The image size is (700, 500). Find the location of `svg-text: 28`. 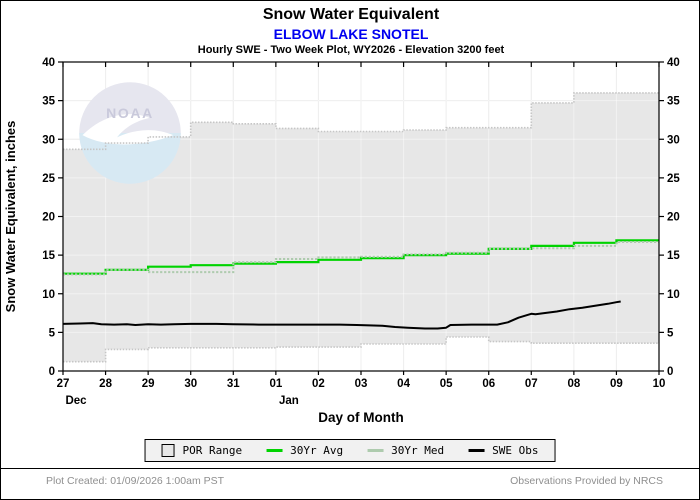

svg-text: 28 is located at coordinates (105, 384).